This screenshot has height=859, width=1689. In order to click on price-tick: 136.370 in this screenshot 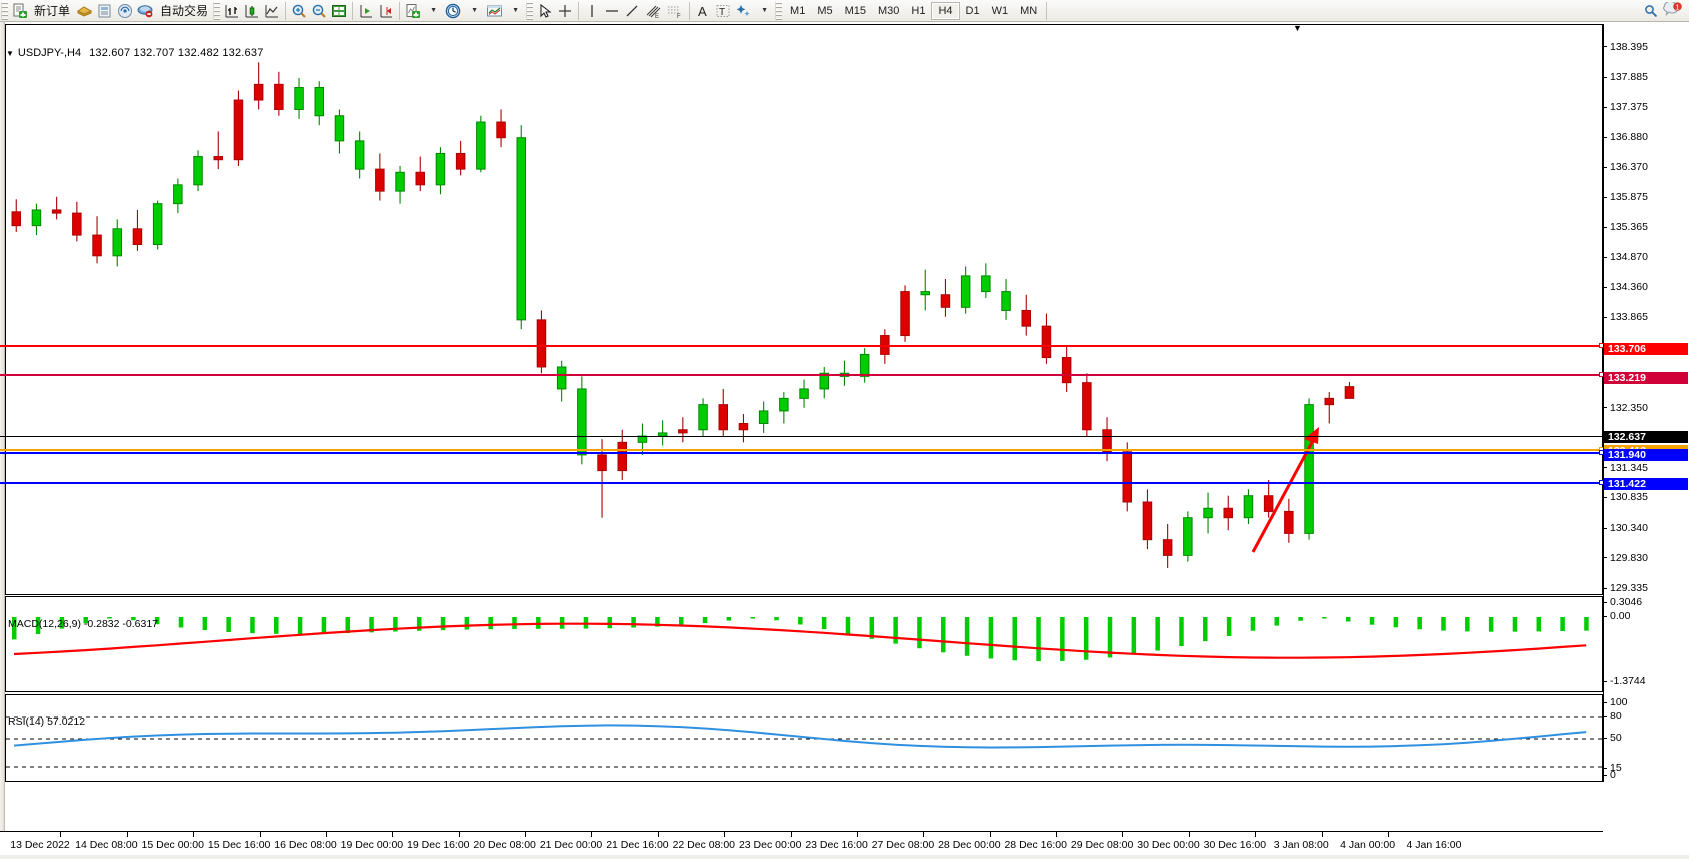, I will do `click(1625, 167)`.